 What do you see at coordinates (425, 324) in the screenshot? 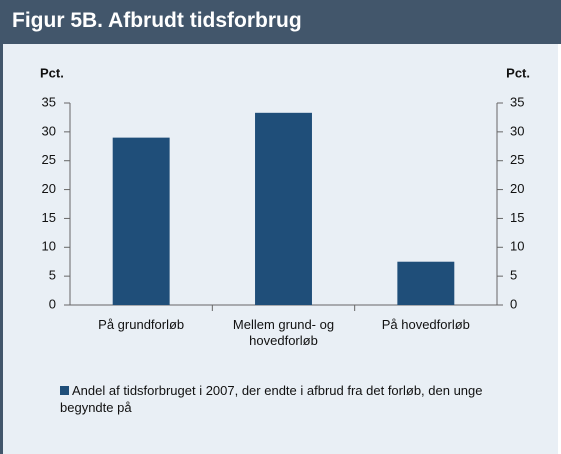
I see `x-tick-label: På hovedforløb` at bounding box center [425, 324].